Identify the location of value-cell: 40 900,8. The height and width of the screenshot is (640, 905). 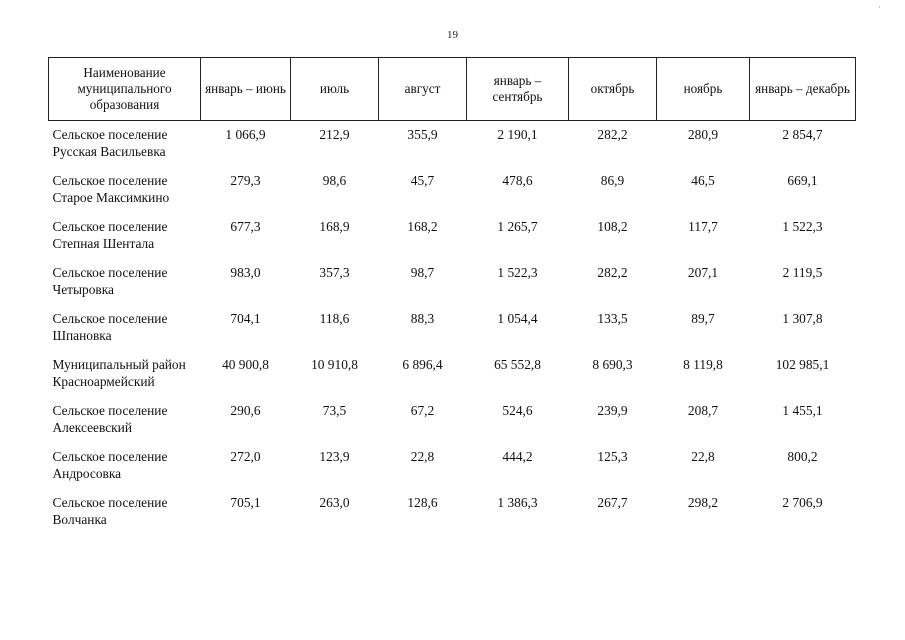
(245, 364).